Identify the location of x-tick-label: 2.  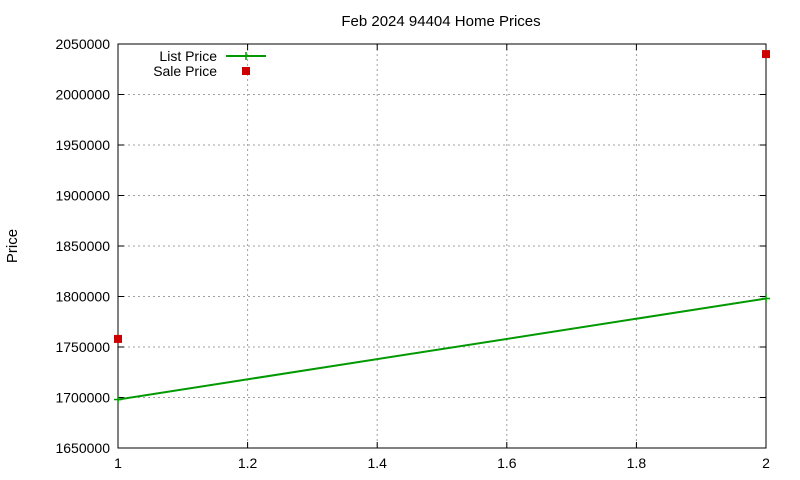
(766, 463).